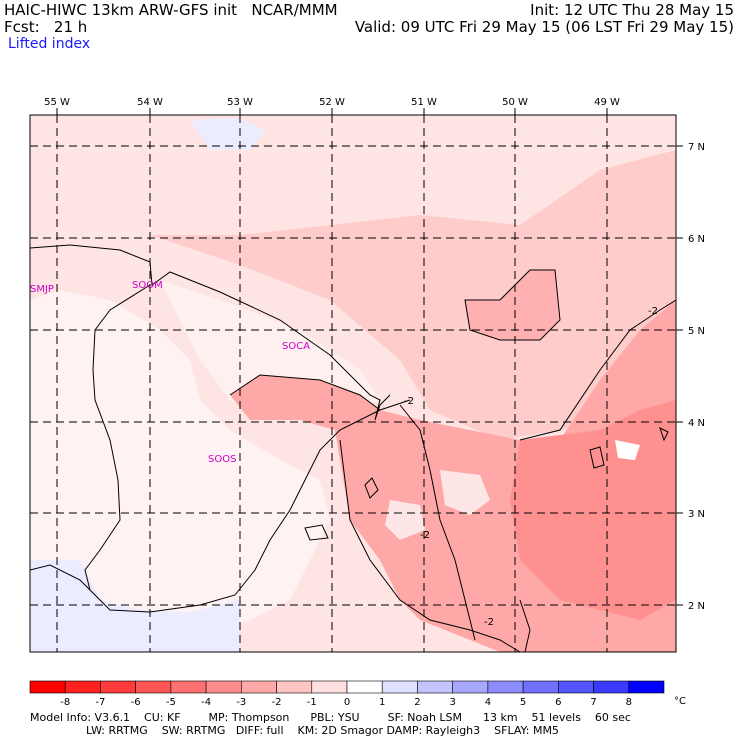 Image resolution: width=740 pixels, height=740 pixels. I want to click on lat-label: 2 N, so click(696, 606).